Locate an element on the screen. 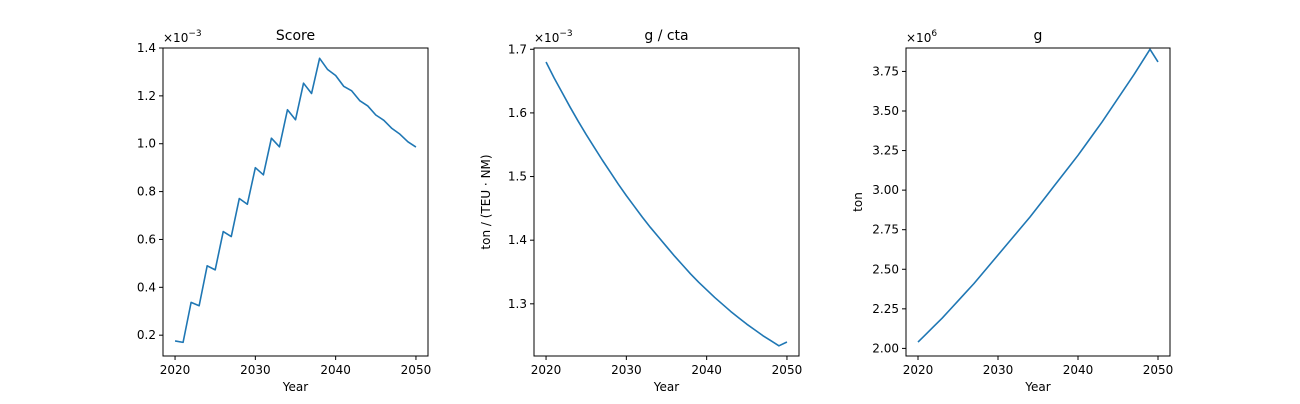  y-tick-label: 2.00 is located at coordinates (885, 348).